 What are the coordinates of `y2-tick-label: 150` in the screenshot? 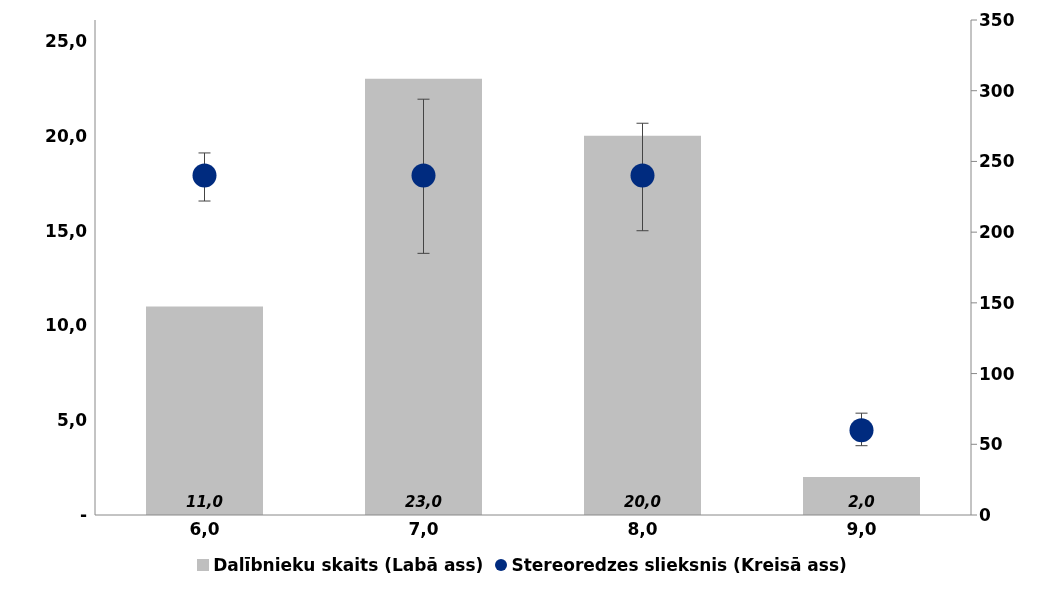 It's located at (997, 302).